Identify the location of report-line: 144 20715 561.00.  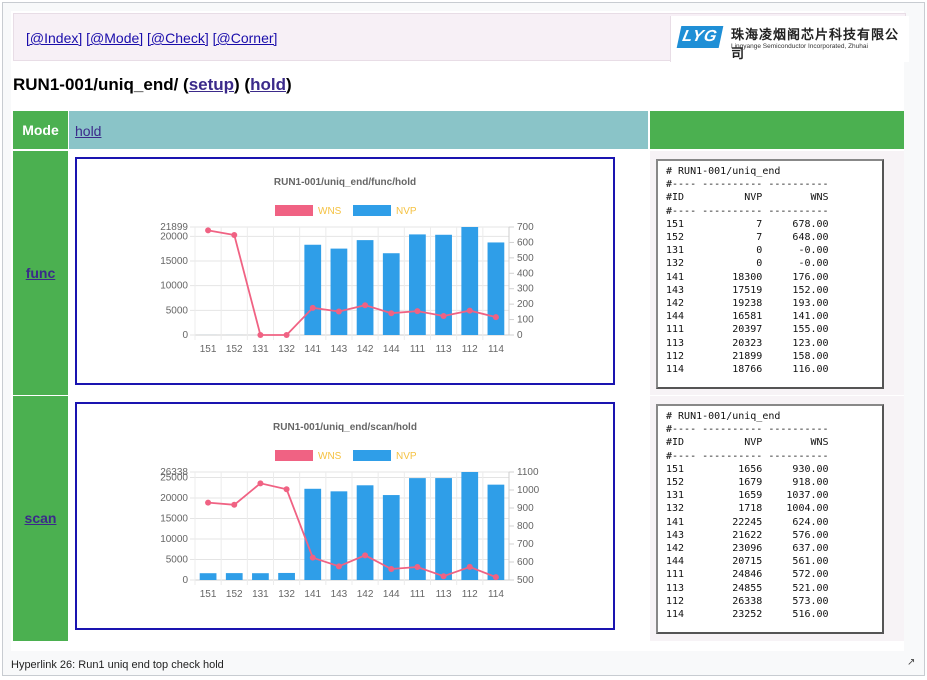
(747, 562).